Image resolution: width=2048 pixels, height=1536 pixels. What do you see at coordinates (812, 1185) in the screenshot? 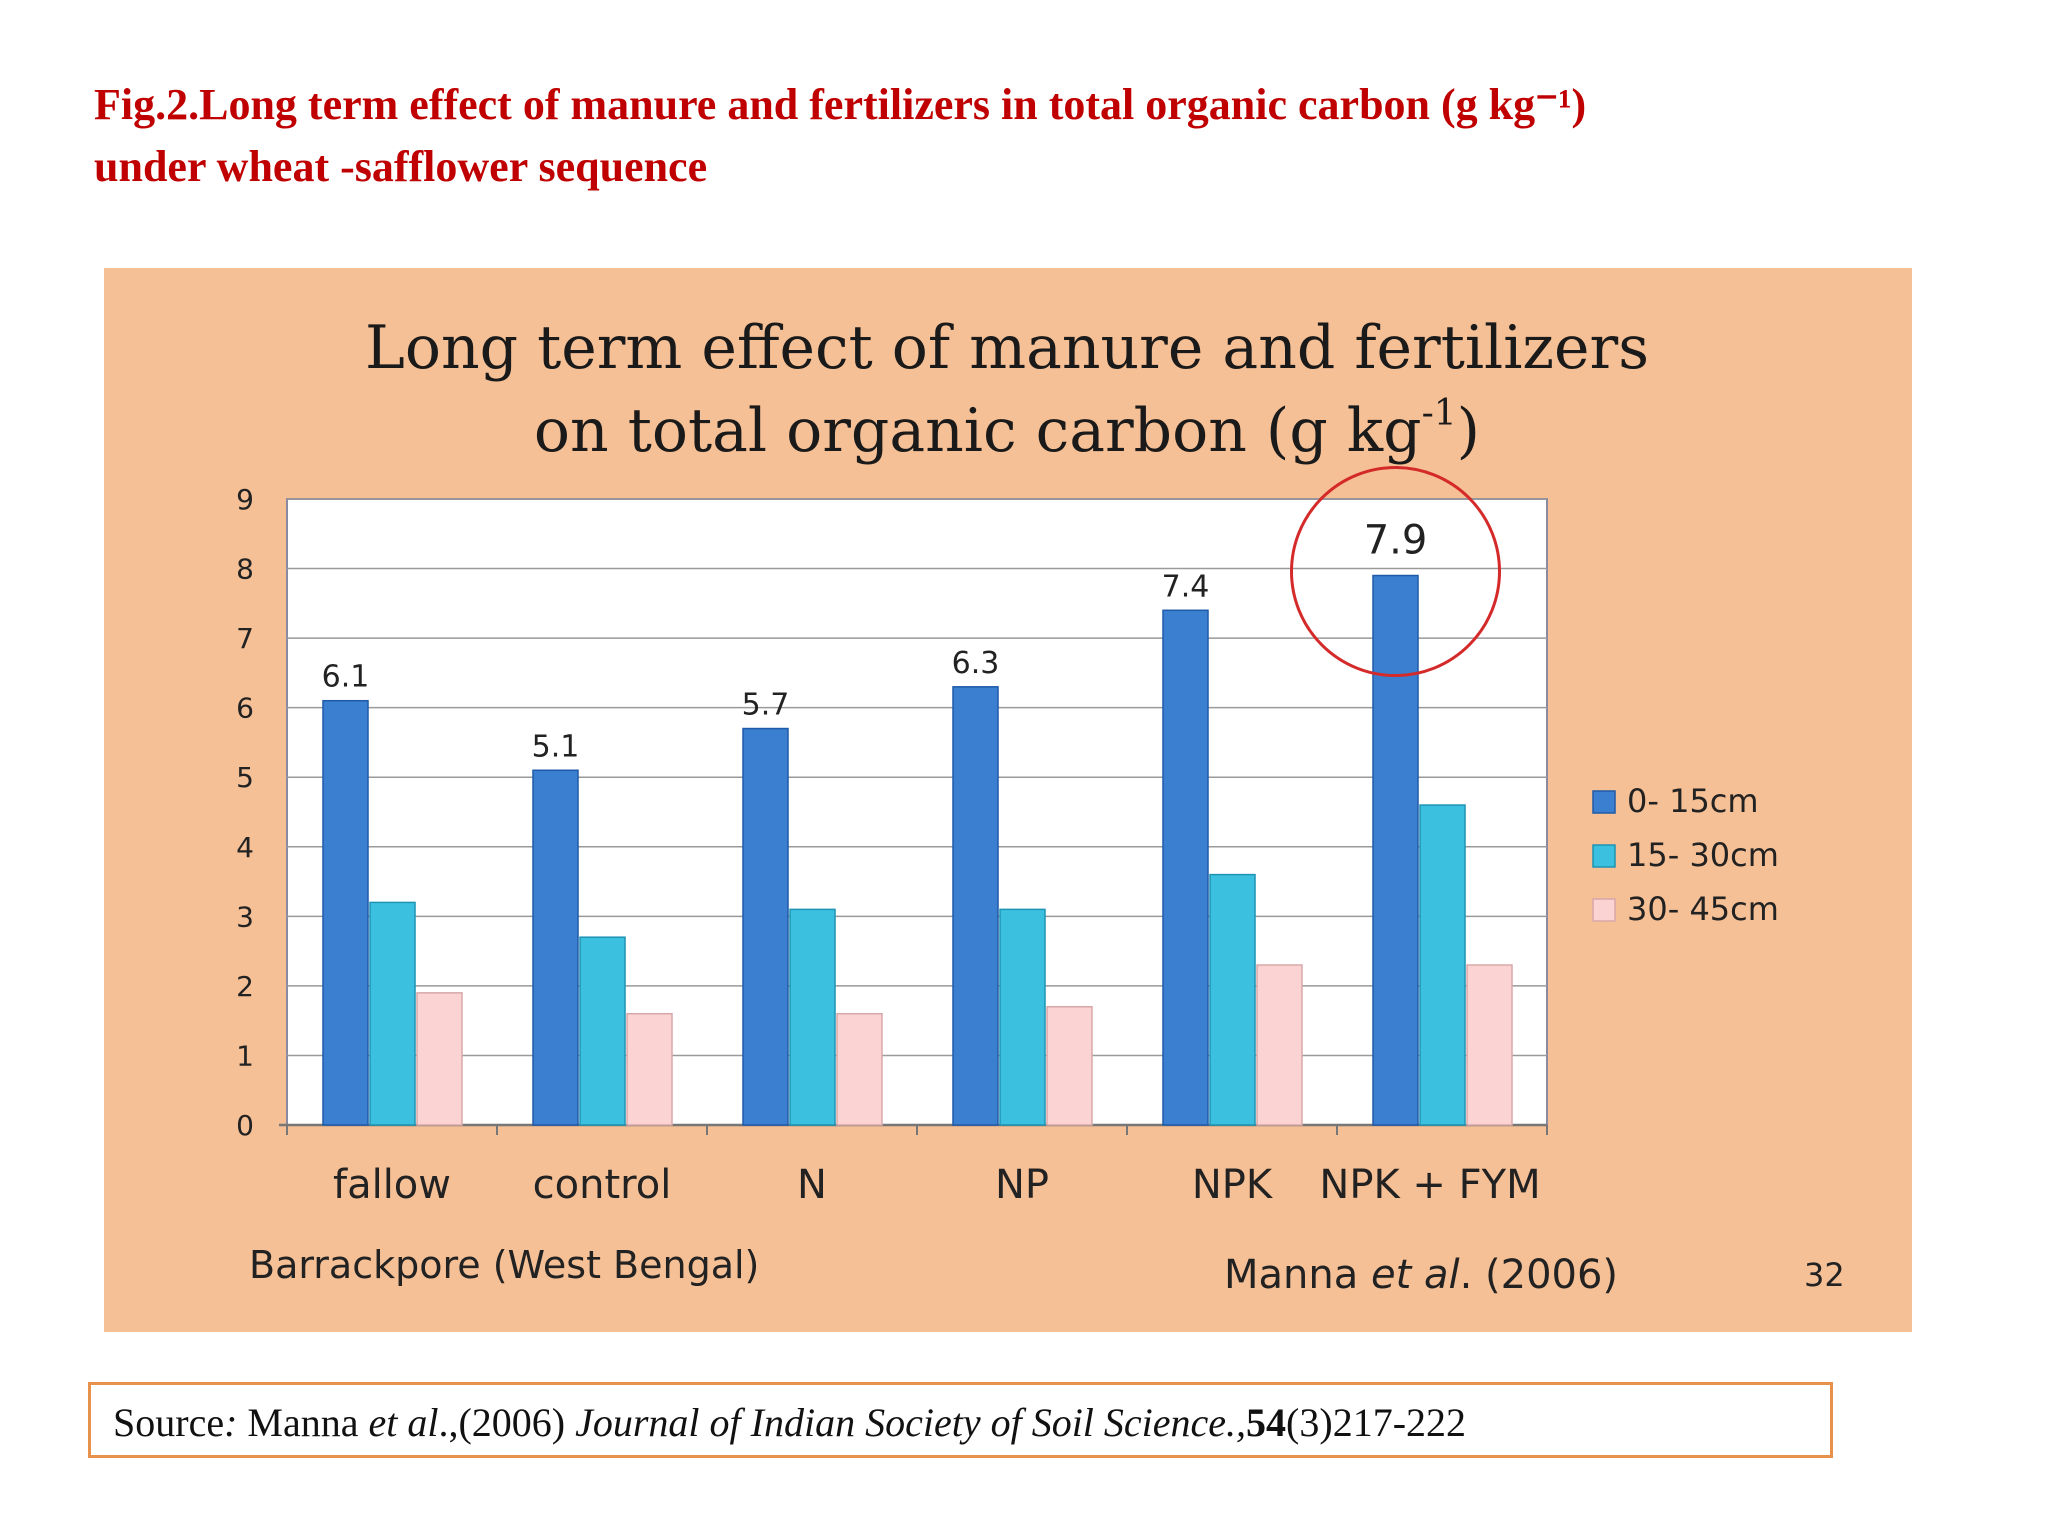
I see `x-category-label: N` at bounding box center [812, 1185].